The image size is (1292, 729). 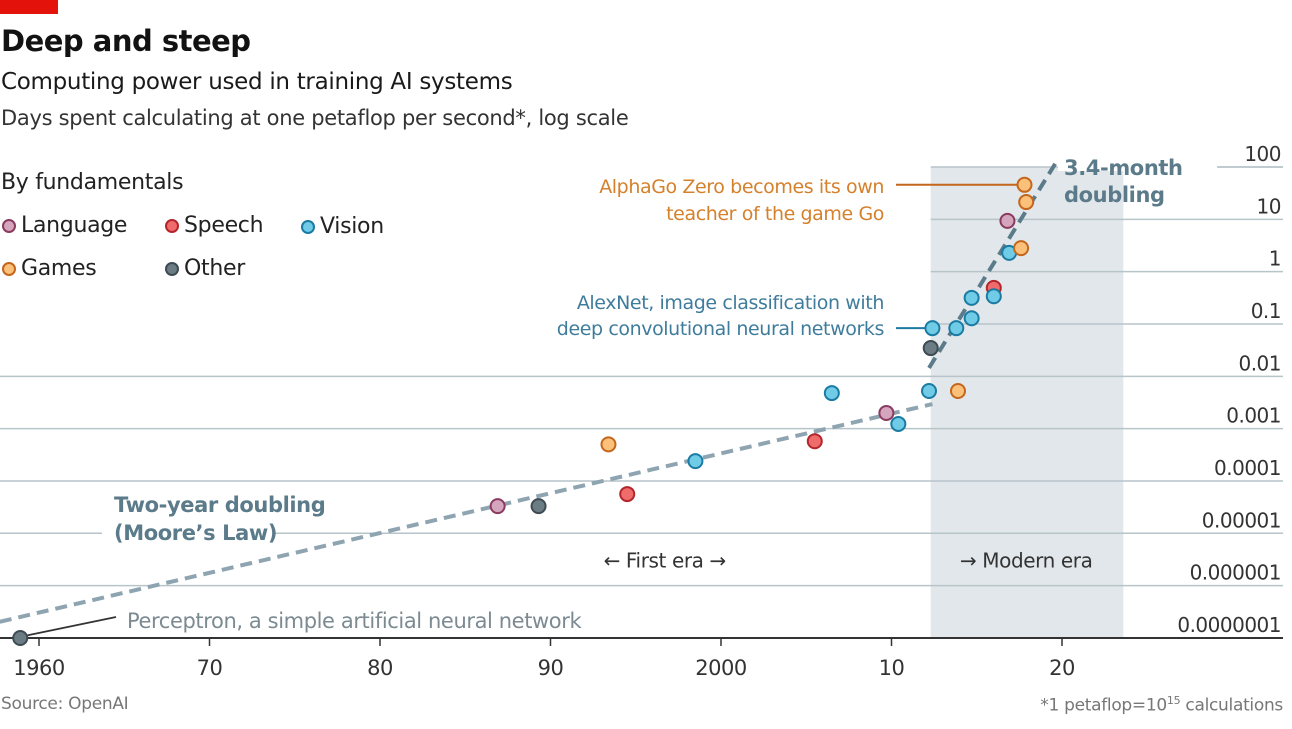 What do you see at coordinates (172, 268) in the screenshot?
I see `other-dot-icon` at bounding box center [172, 268].